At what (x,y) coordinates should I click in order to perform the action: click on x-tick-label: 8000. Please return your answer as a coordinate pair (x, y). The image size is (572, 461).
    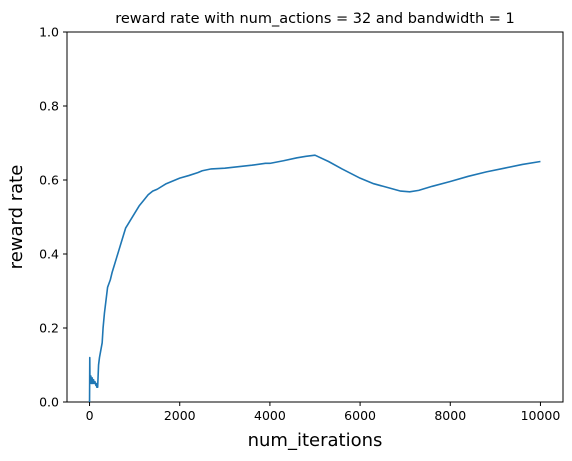
    Looking at the image, I should click on (450, 415).